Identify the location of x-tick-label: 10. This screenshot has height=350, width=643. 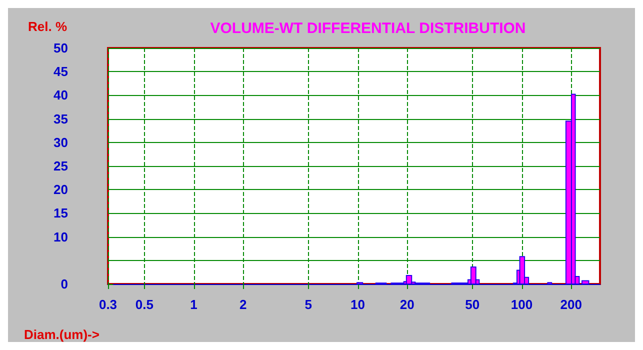
(357, 304).